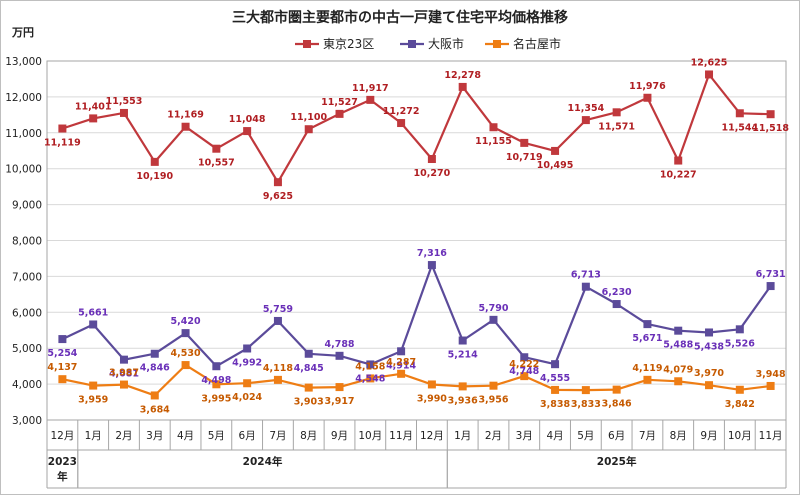 The height and width of the screenshot is (495, 800). Describe the element at coordinates (62, 367) in the screenshot. I see `data-label: 4,137` at that location.